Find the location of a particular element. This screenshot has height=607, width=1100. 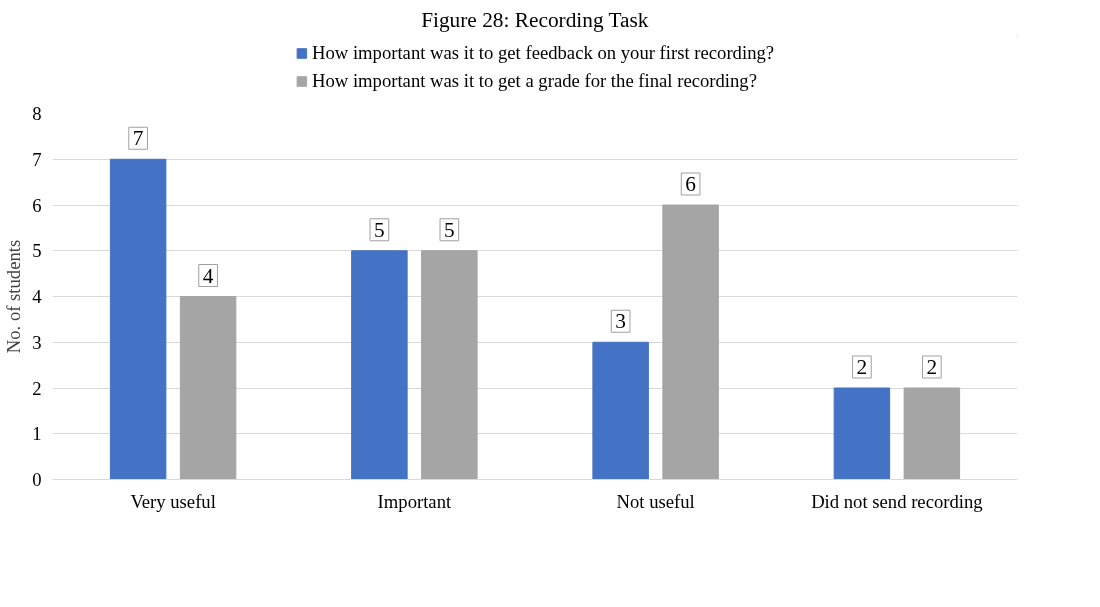

y-tick-label: 8 is located at coordinates (37, 113).